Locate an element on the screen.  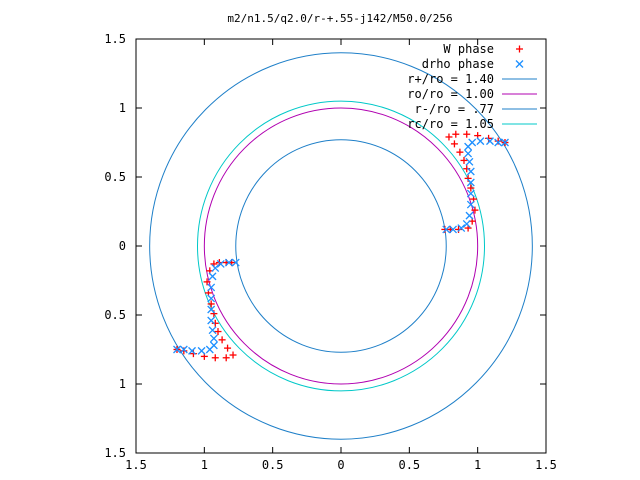
series-1-point-23-d2 is located at coordinates (470, 193).